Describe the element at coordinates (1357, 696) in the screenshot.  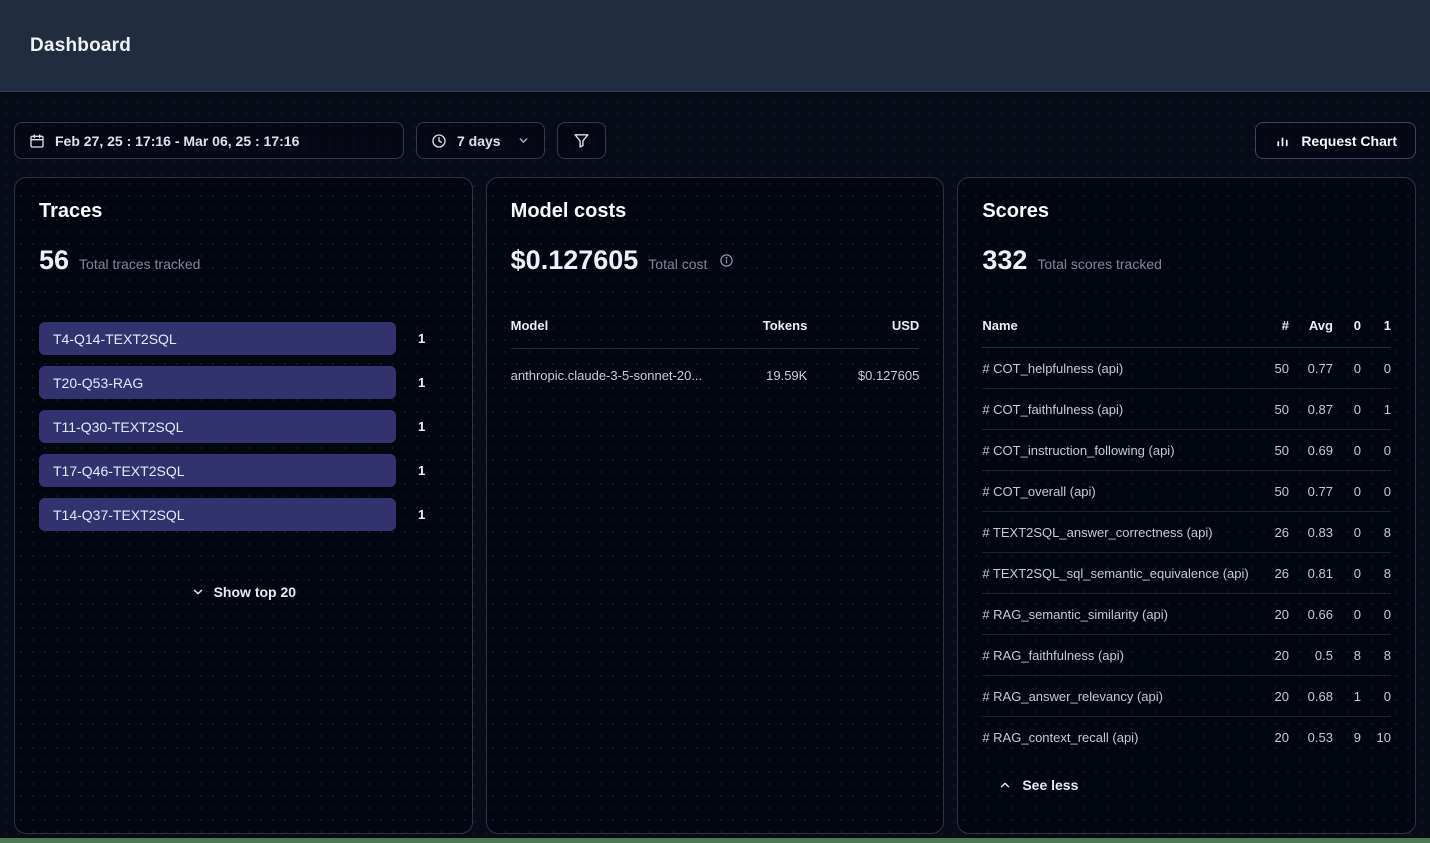
I see `score-zero: 1` at that location.